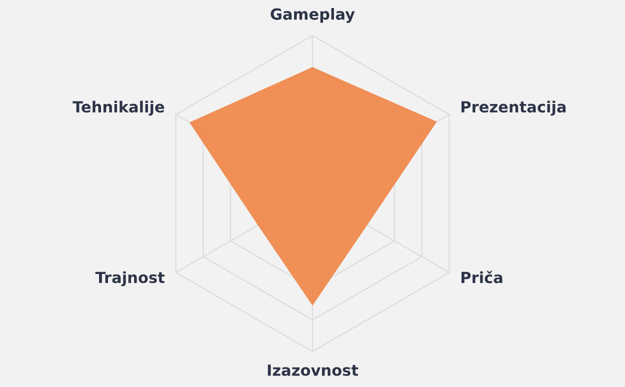 The height and width of the screenshot is (387, 625). What do you see at coordinates (118, 108) in the screenshot?
I see `spoke-label: Tehnikalije` at bounding box center [118, 108].